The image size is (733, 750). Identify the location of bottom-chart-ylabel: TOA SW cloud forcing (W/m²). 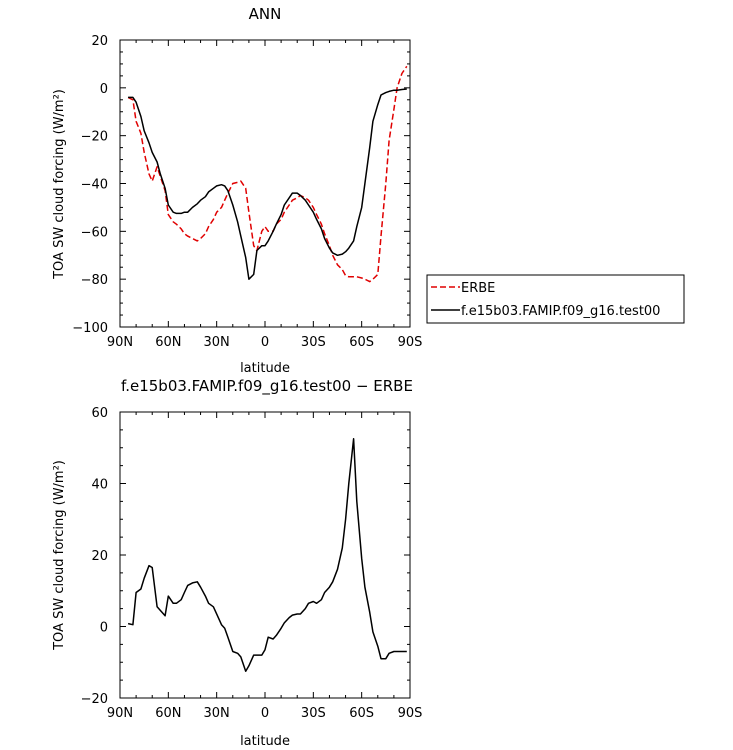
(59, 555).